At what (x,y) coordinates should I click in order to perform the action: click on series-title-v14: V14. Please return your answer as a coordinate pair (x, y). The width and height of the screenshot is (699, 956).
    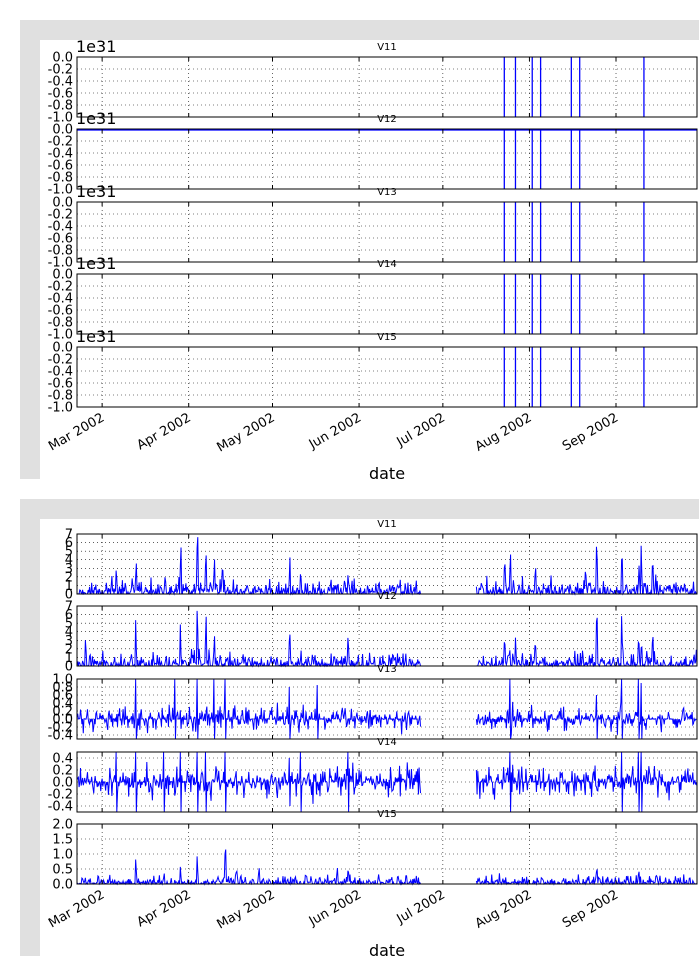
    Looking at the image, I should click on (387, 264).